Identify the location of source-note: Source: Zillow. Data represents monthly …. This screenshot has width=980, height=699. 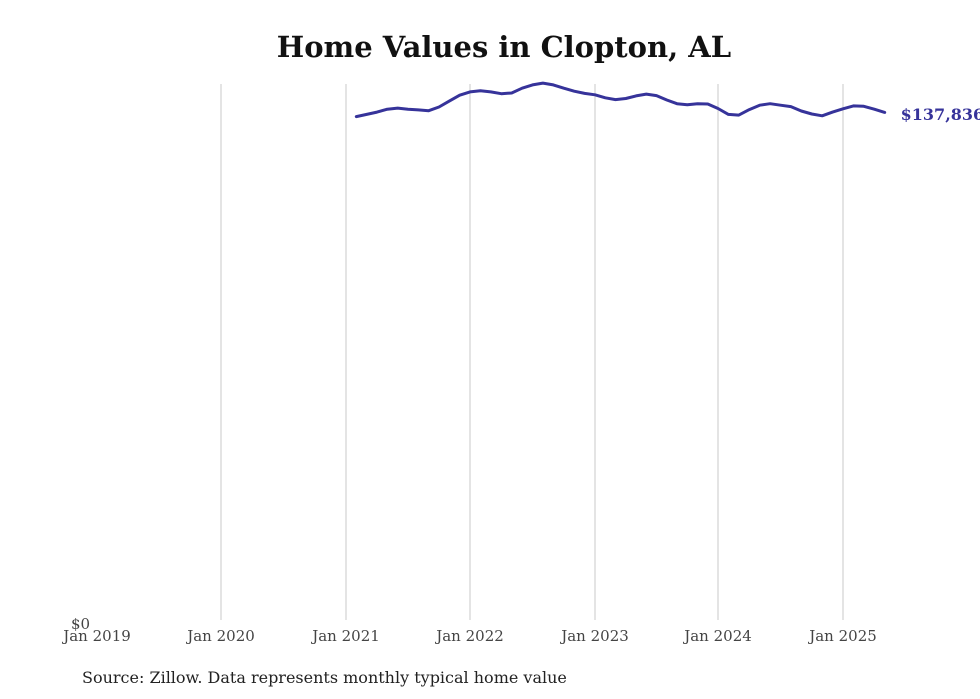
(324, 677).